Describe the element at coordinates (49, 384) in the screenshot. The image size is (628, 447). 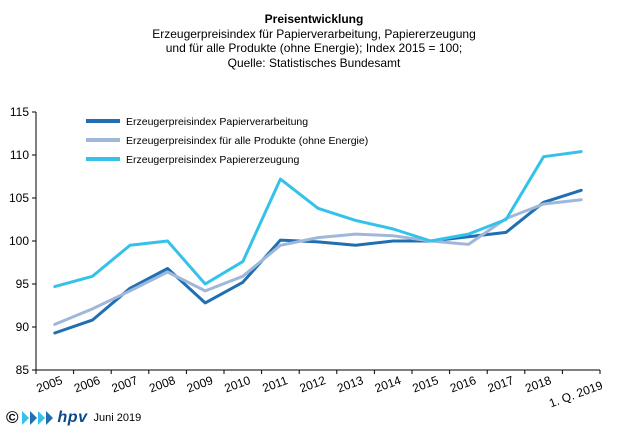
I see `x-tick-label-0: 2005` at that location.